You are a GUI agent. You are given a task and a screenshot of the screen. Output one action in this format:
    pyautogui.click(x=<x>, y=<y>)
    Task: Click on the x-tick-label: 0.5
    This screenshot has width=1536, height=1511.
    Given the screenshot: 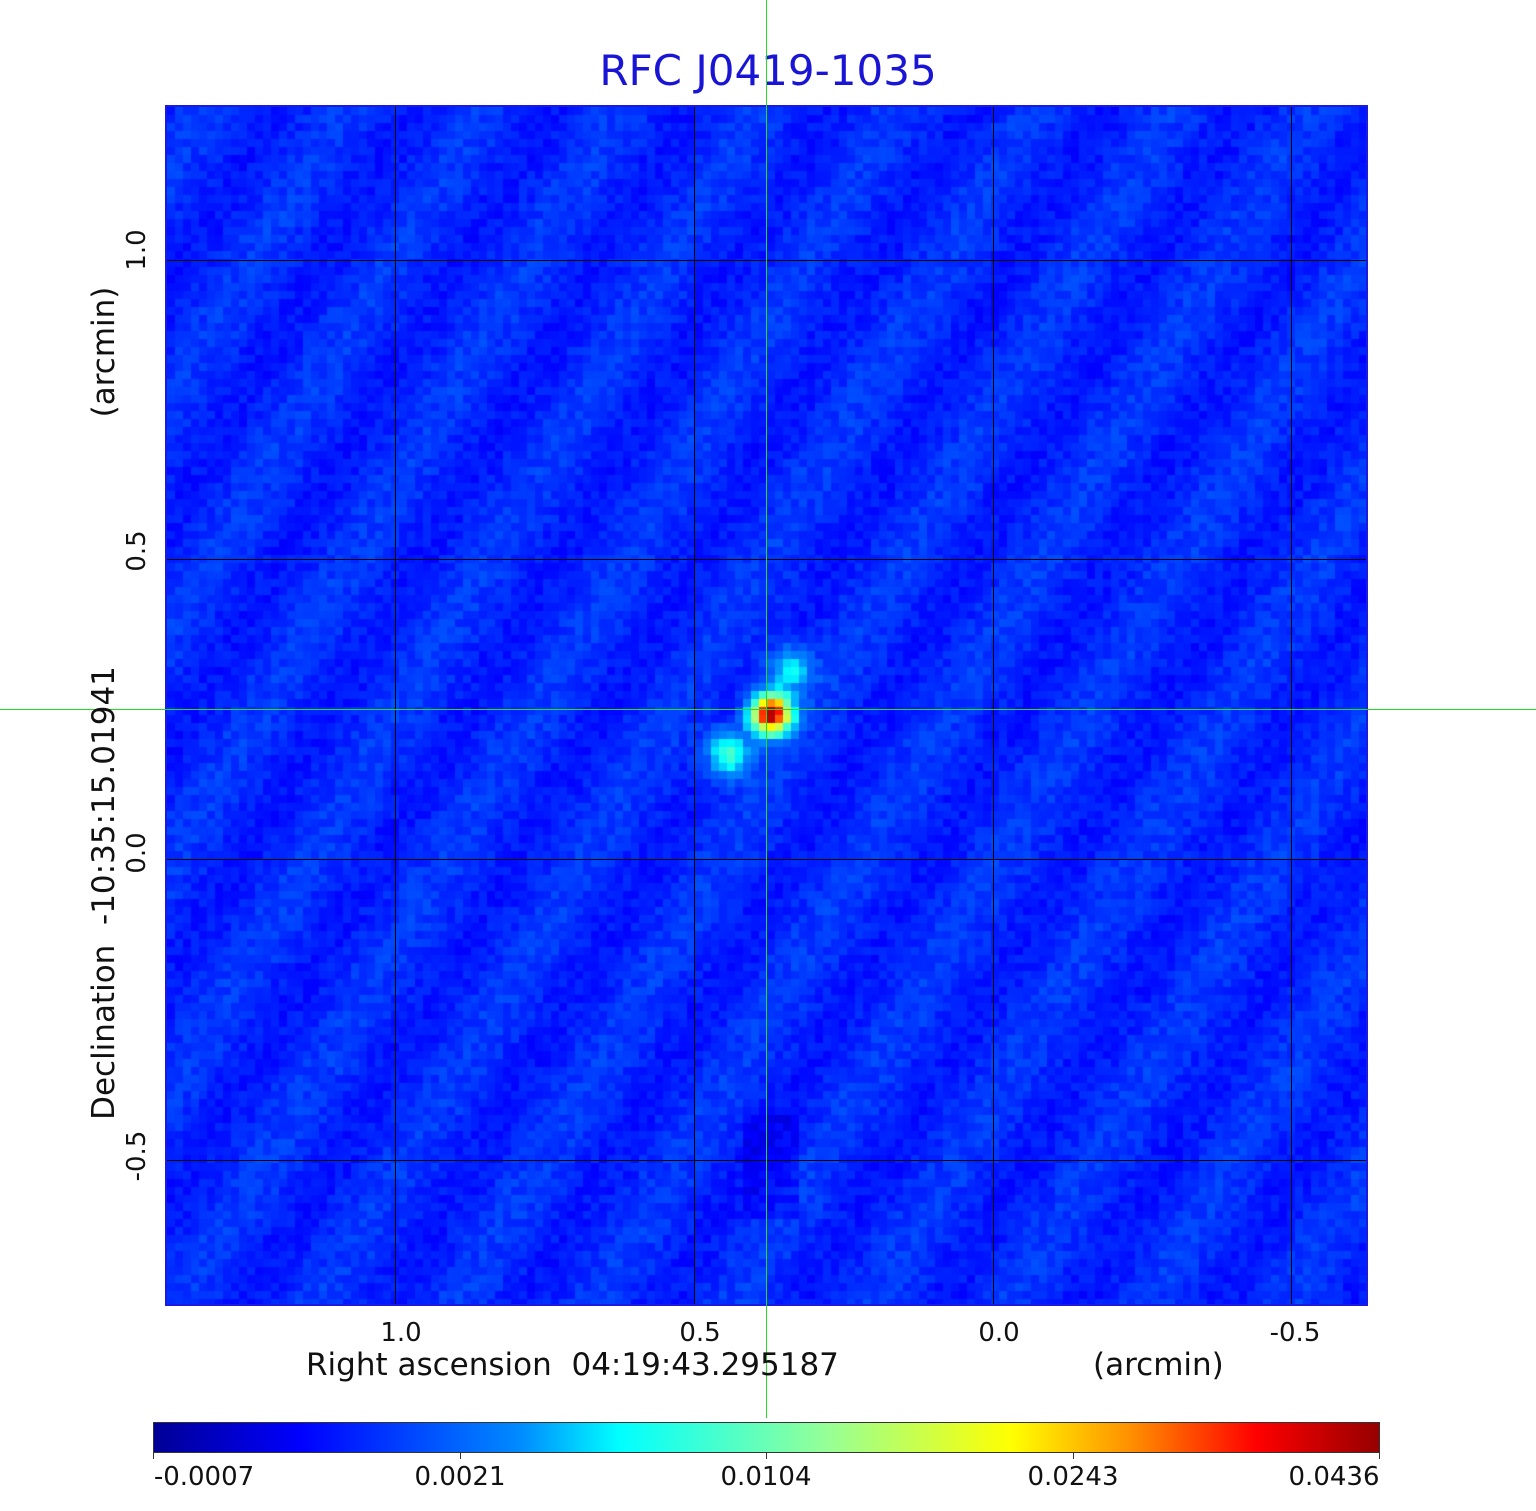 What is the action you would take?
    pyautogui.click(x=700, y=1333)
    